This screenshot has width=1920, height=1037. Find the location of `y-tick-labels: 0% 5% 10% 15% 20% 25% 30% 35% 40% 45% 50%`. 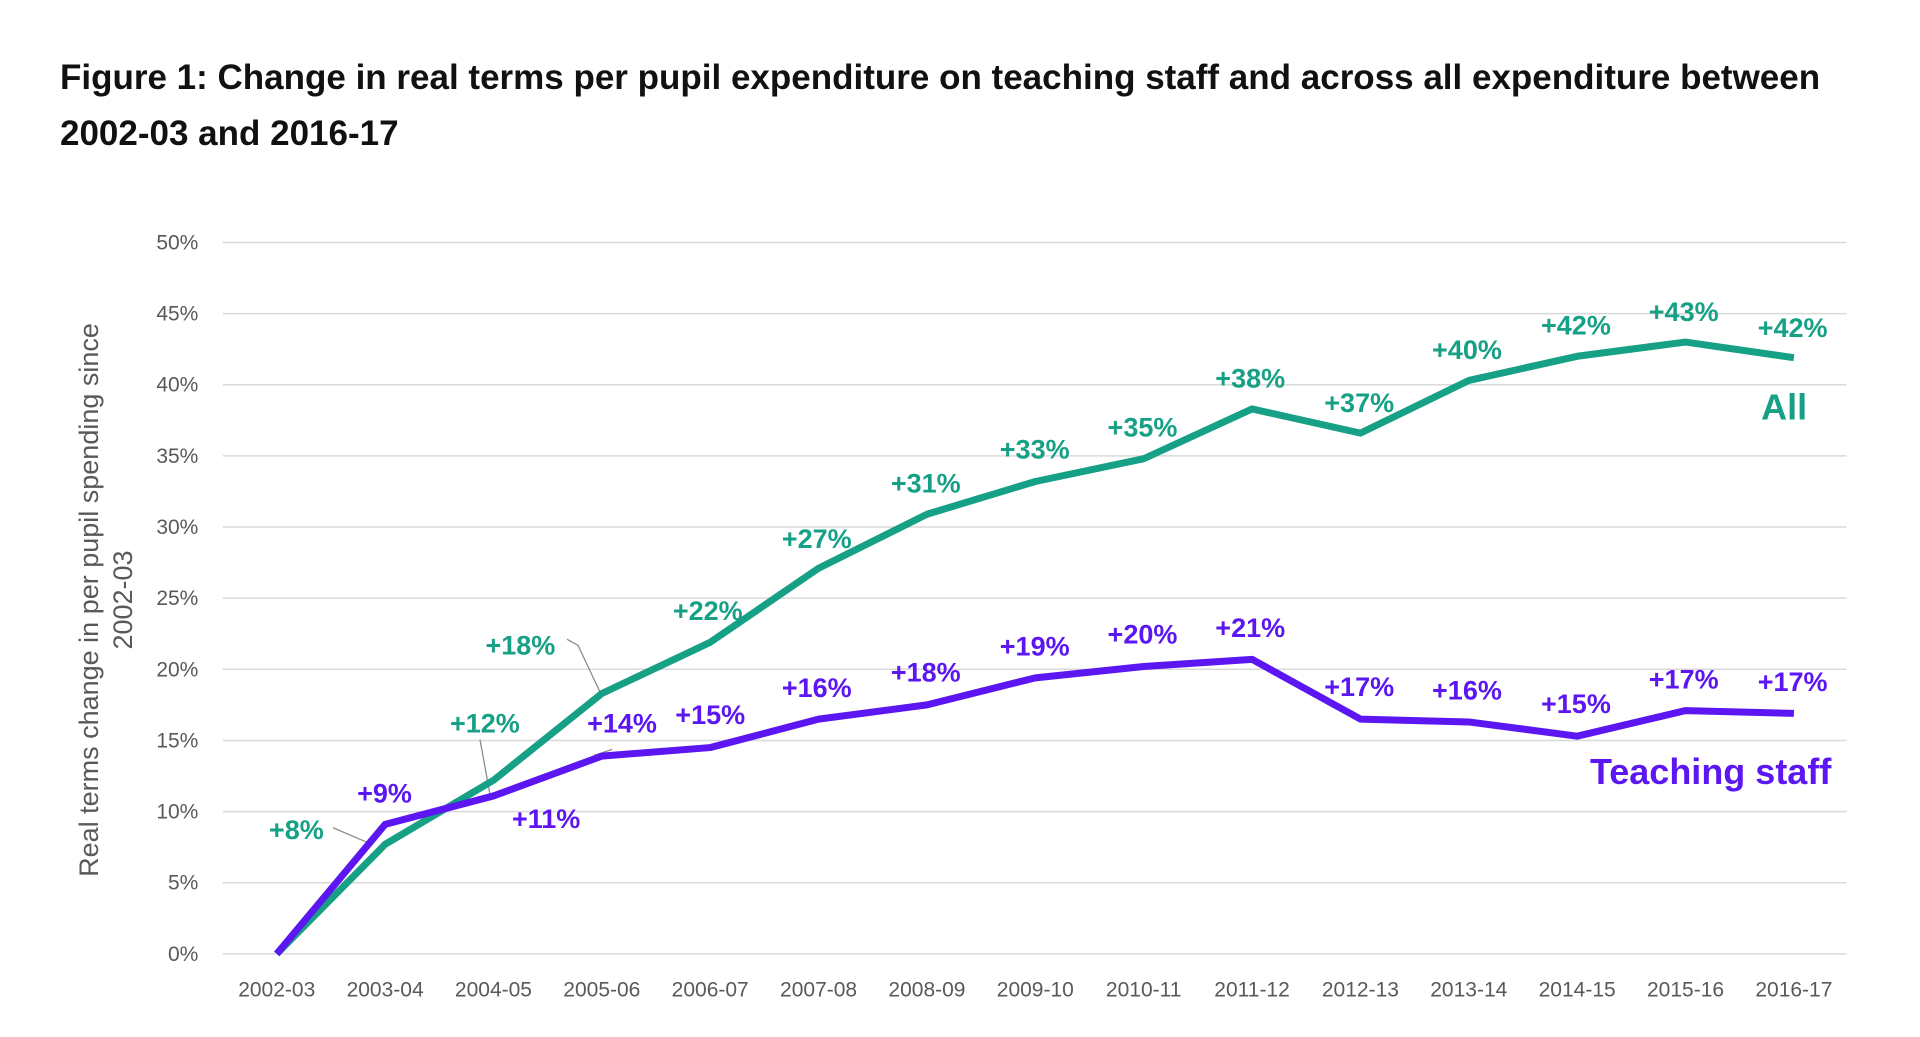

y-tick-labels: 0% 5% 10% 15% 20% 25% 30% 35% 40% 45% 50% is located at coordinates (177, 598).